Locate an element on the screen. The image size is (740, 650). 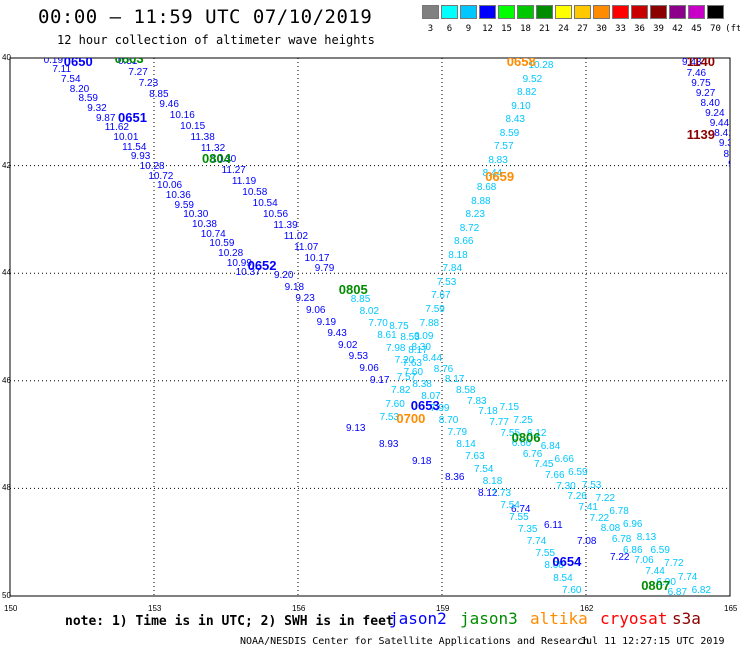
wave-height-label-altika: 8.68 is located at coordinates (486, 188).